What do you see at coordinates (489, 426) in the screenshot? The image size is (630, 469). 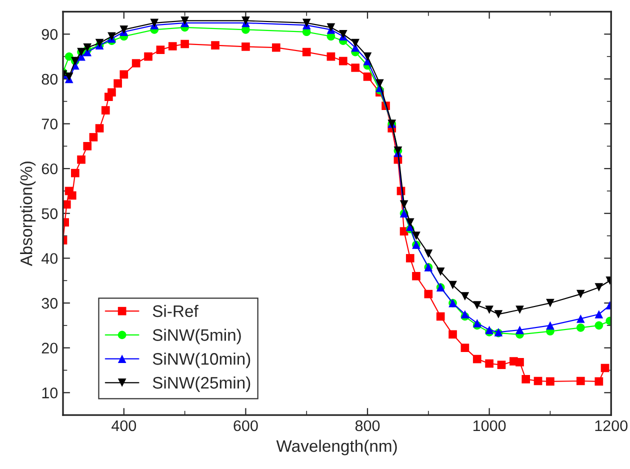 I see `x-tick-label: 1000` at bounding box center [489, 426].